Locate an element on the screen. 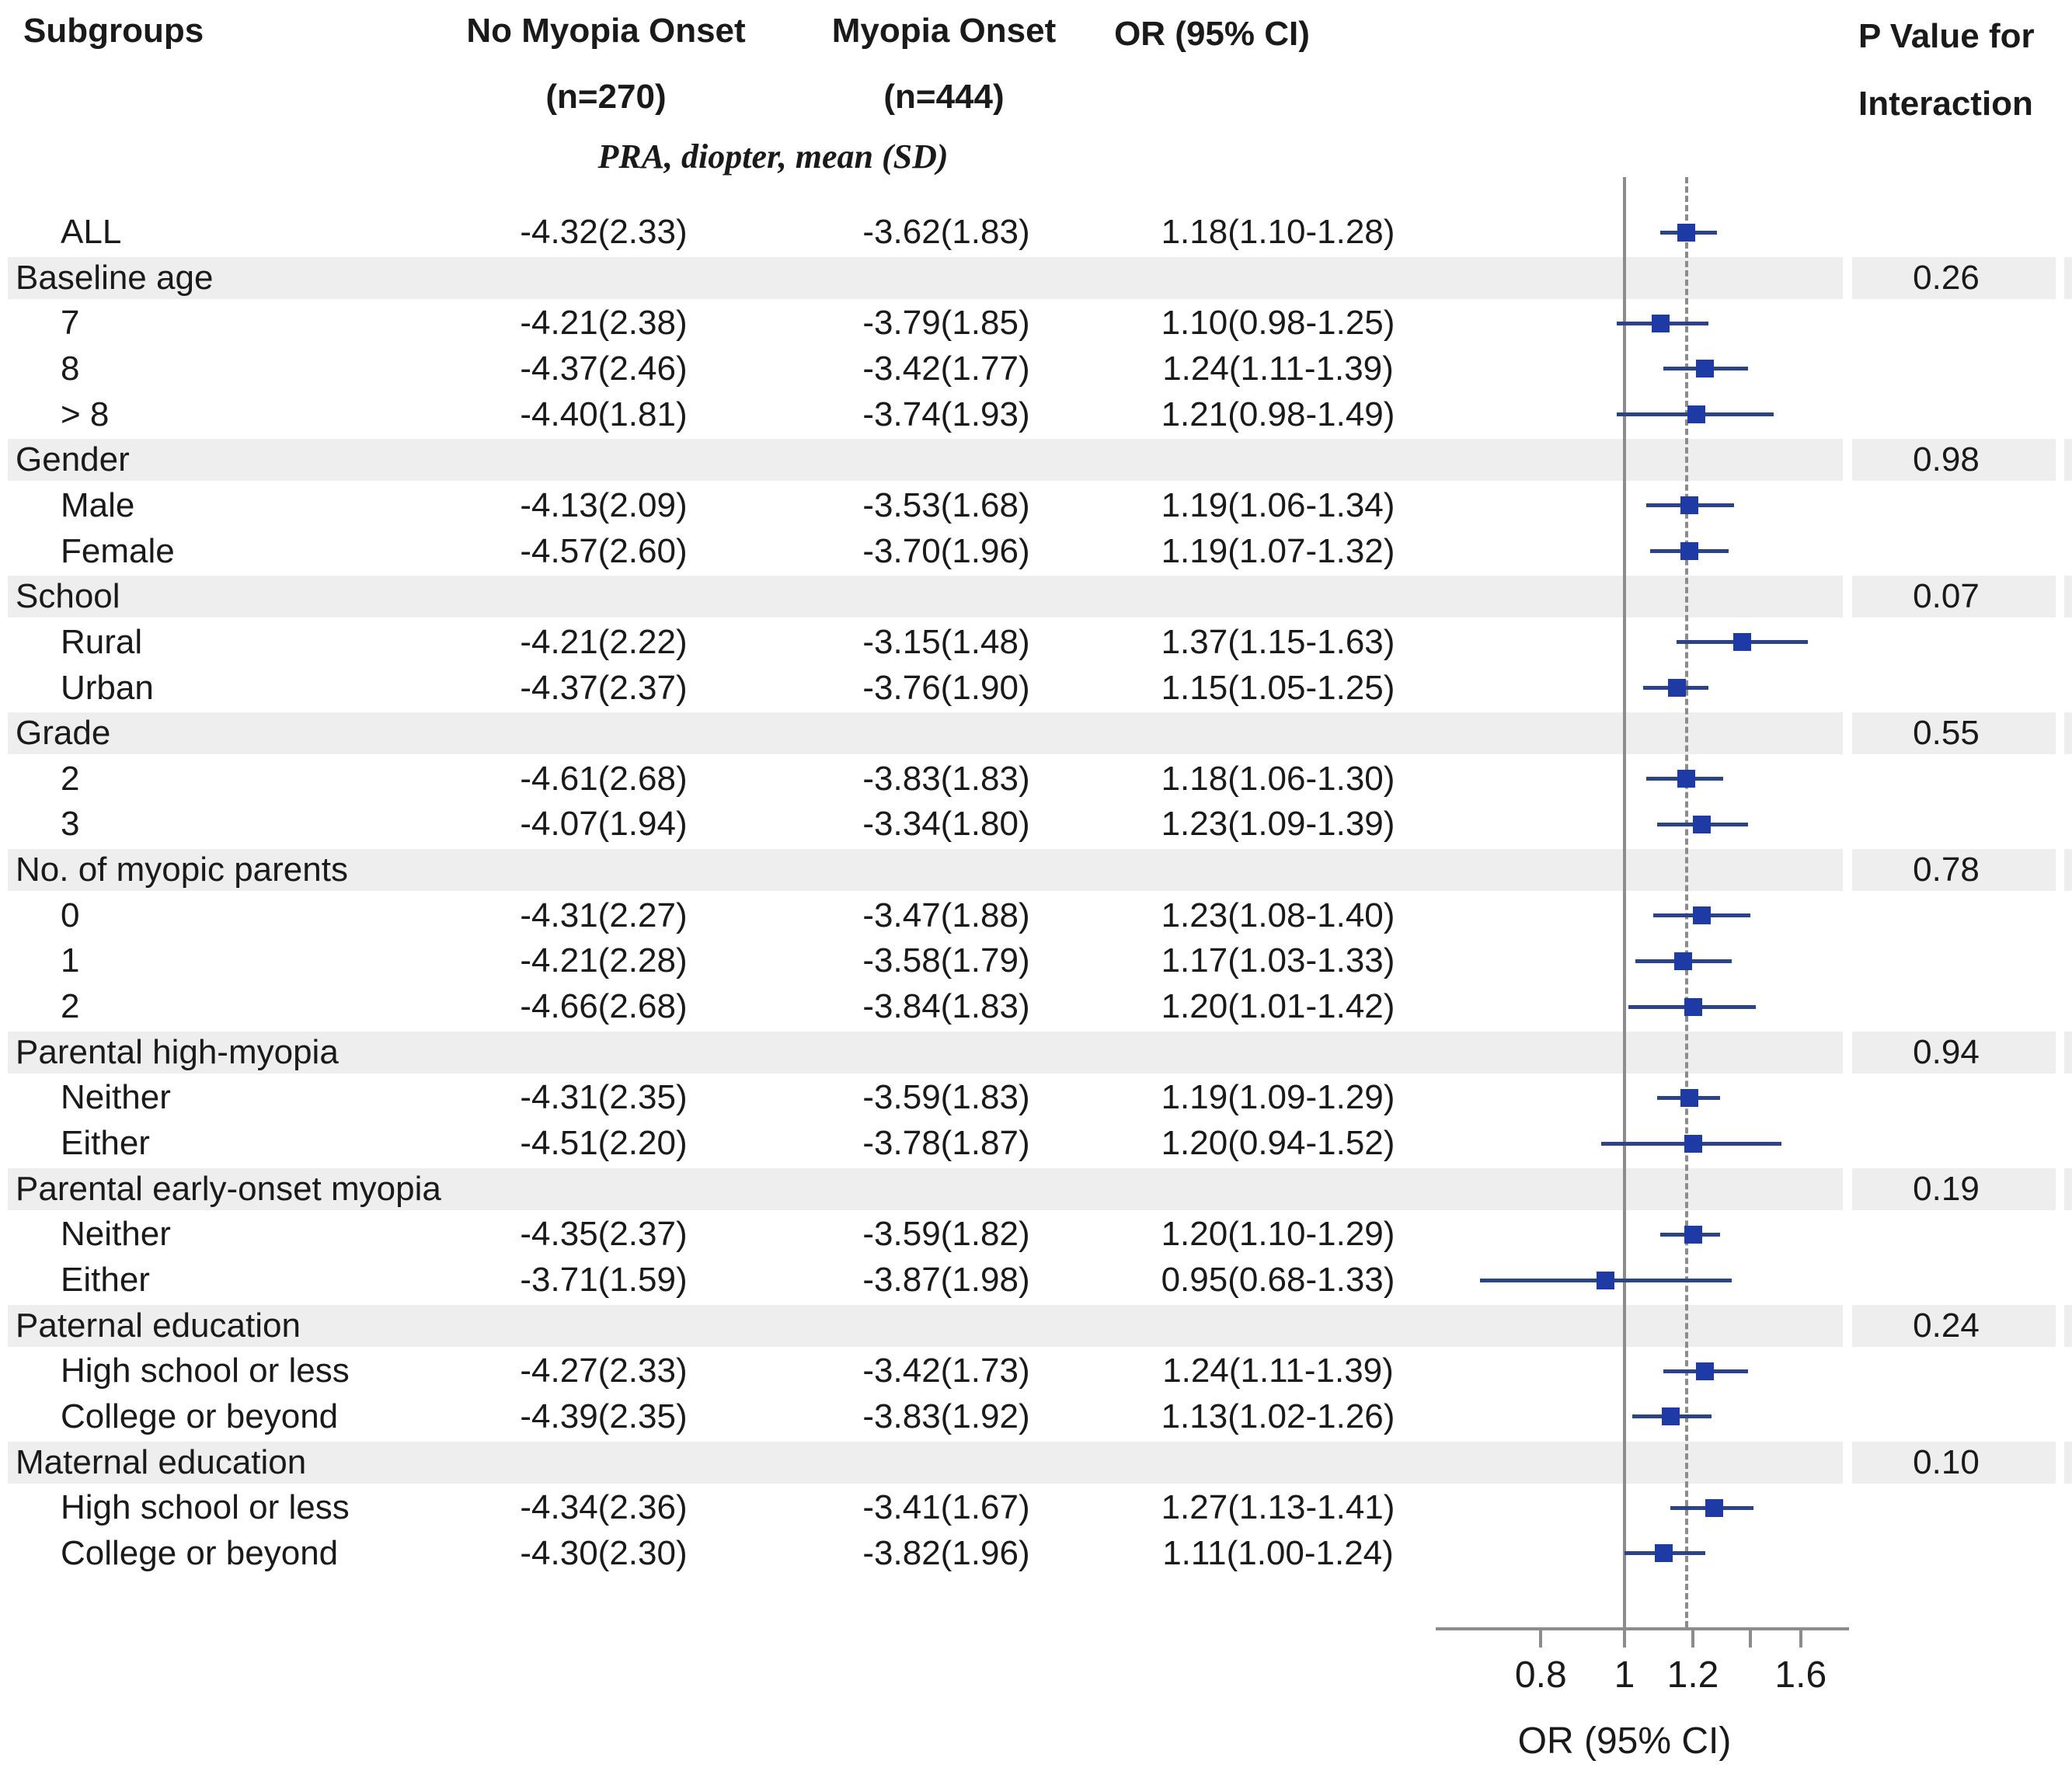  cell-no-myopia-onset: -4.32(2.33) is located at coordinates (604, 232).